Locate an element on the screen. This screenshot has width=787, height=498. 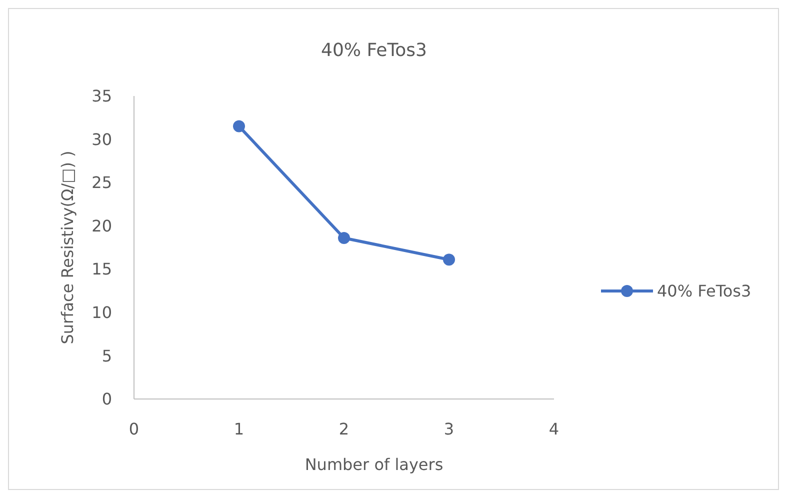
y-tick-label: 35 is located at coordinates (102, 96).